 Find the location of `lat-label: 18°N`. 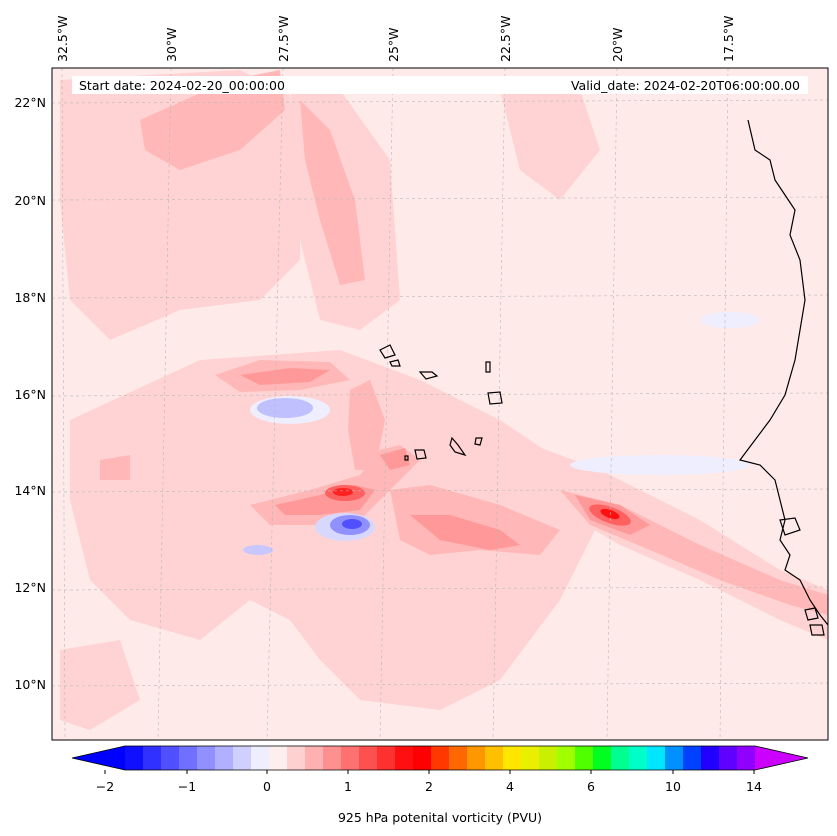

lat-label: 18°N is located at coordinates (30, 297).